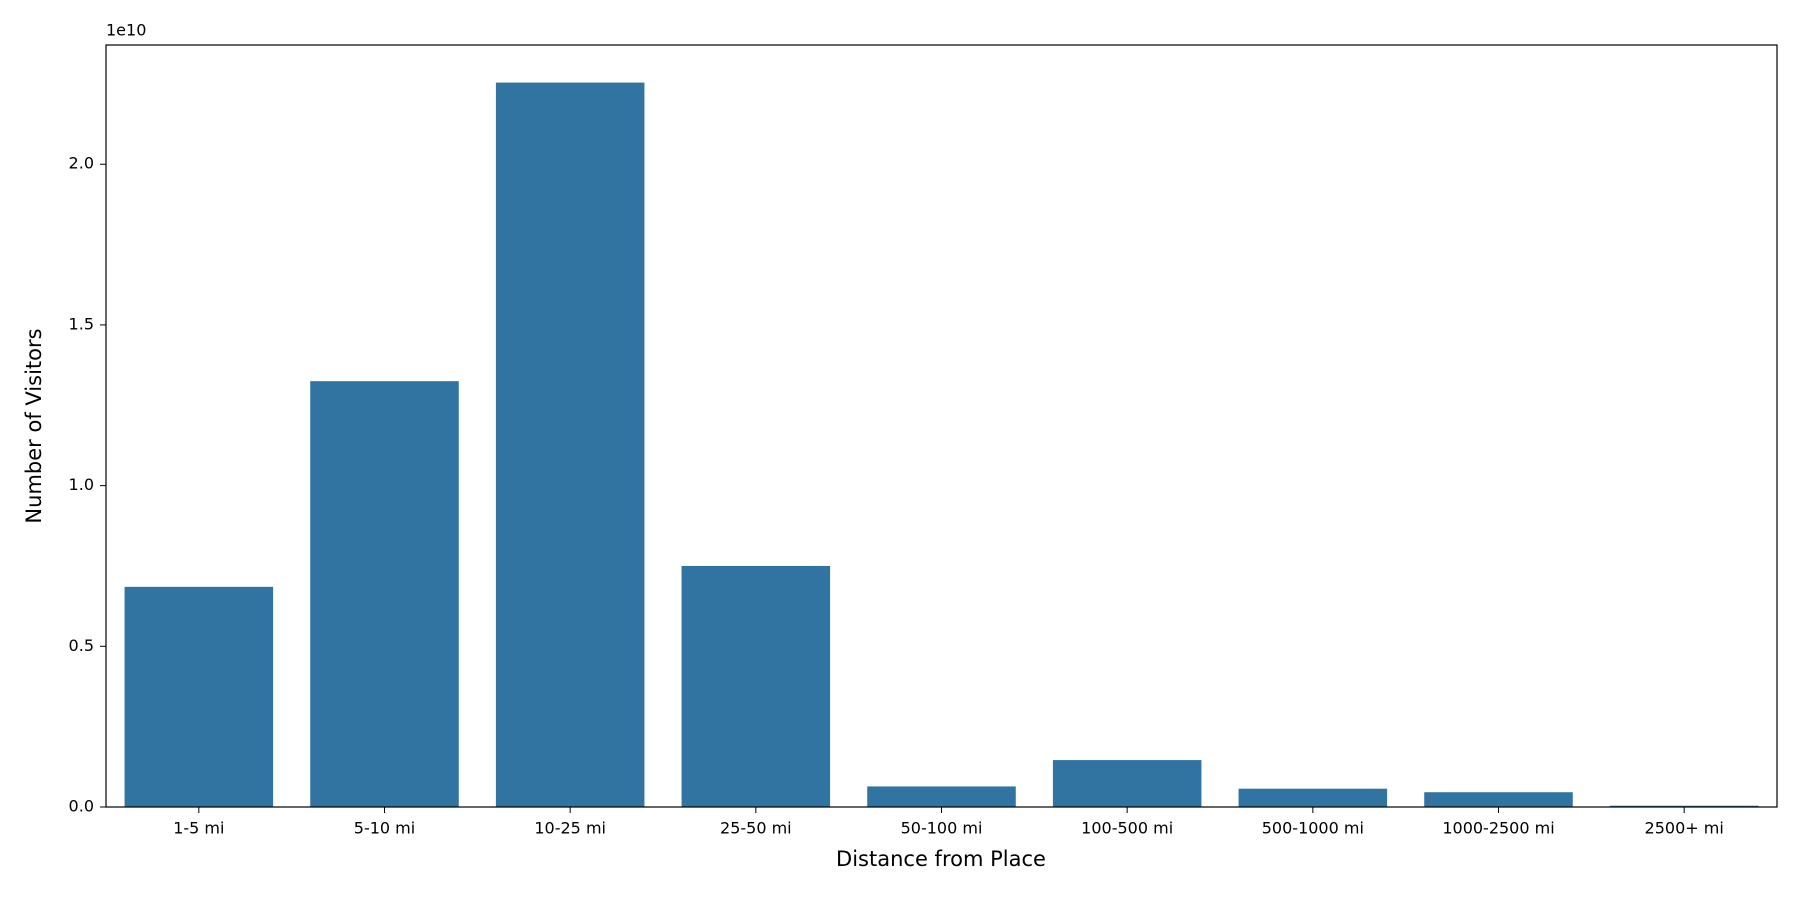  What do you see at coordinates (384, 828) in the screenshot?
I see `x-tick-label: 5-10 mi` at bounding box center [384, 828].